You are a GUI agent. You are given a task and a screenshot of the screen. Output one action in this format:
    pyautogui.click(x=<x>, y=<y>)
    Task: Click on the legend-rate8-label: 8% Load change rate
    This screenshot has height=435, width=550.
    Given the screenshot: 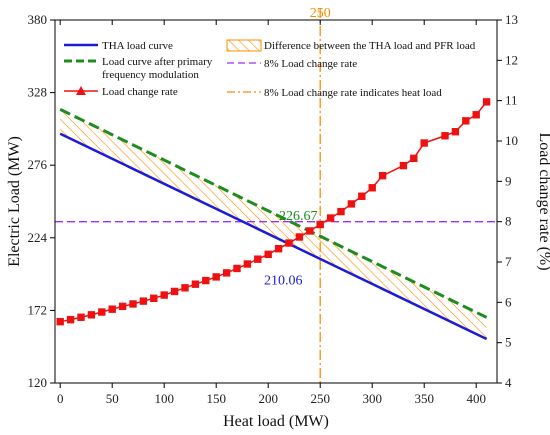 What is the action you would take?
    pyautogui.click(x=310, y=64)
    